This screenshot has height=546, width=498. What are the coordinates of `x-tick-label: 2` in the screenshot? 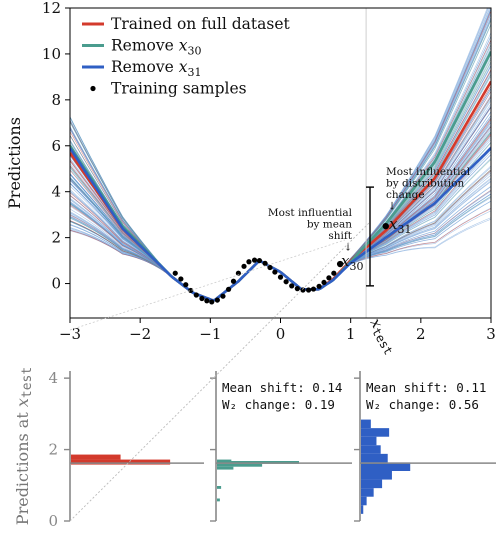 It's located at (421, 334).